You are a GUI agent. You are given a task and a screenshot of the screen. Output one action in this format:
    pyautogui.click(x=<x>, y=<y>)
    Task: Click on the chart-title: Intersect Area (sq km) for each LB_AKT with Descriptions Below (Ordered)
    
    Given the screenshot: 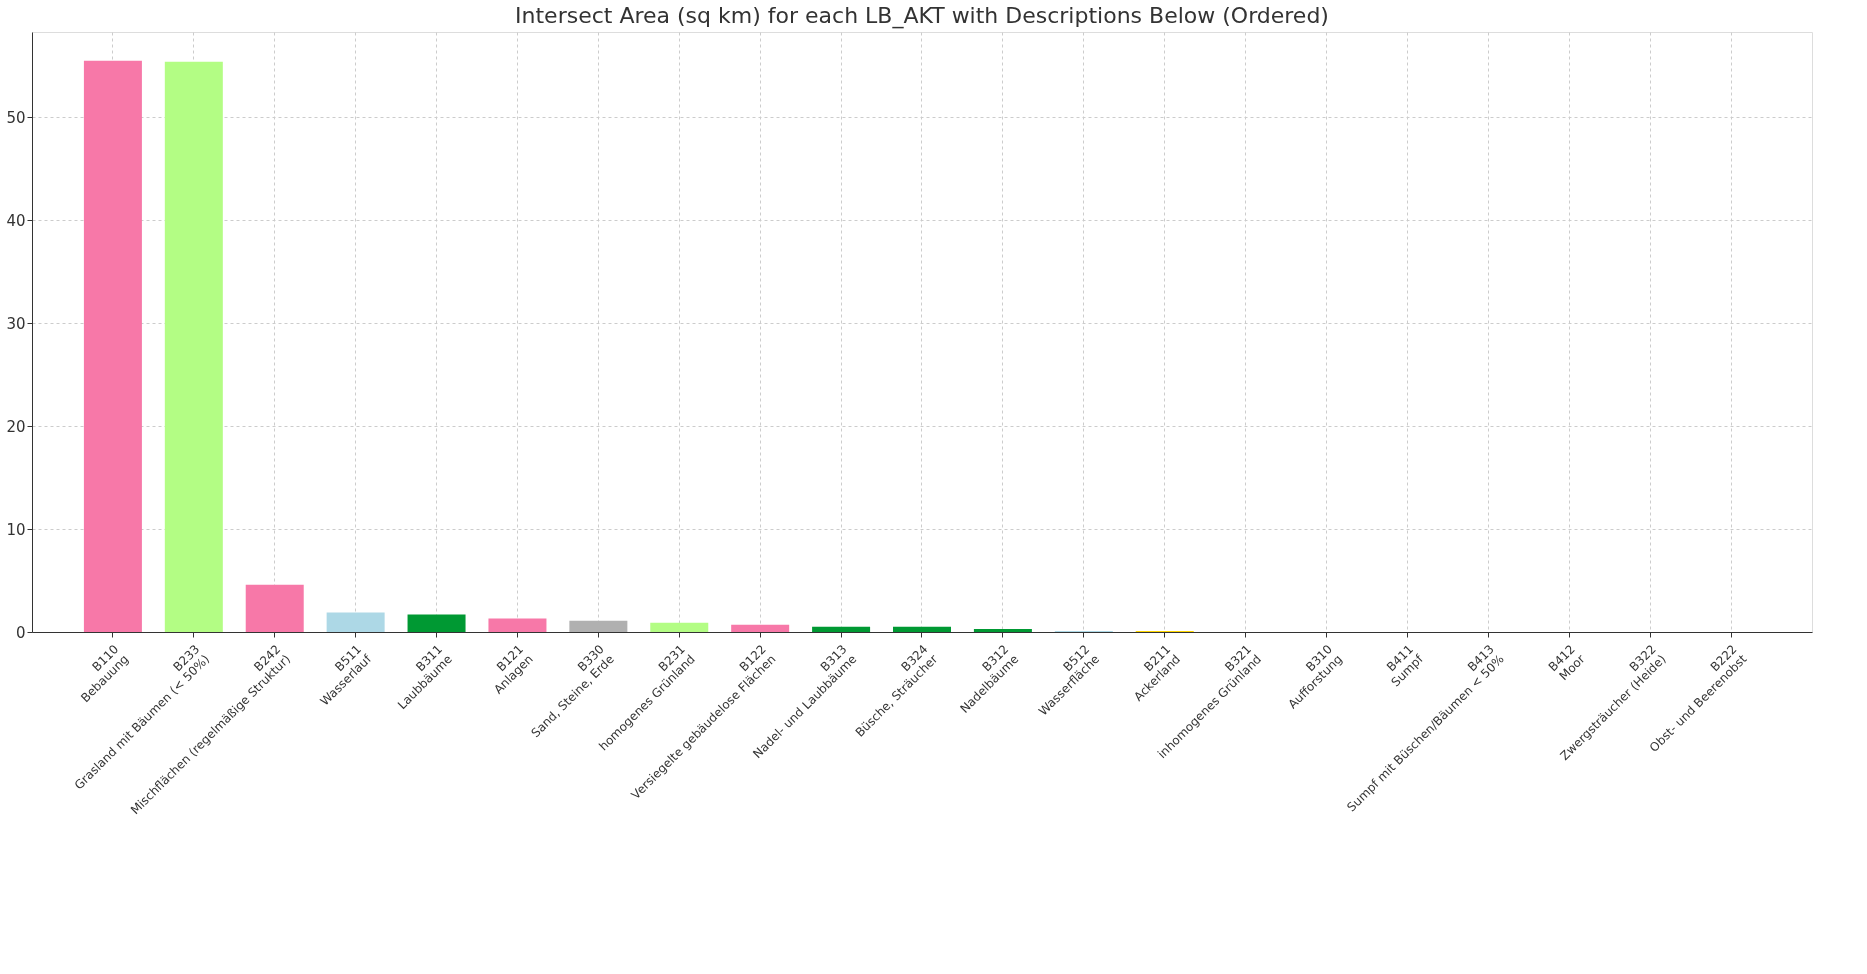 What is the action you would take?
    pyautogui.click(x=922, y=16)
    